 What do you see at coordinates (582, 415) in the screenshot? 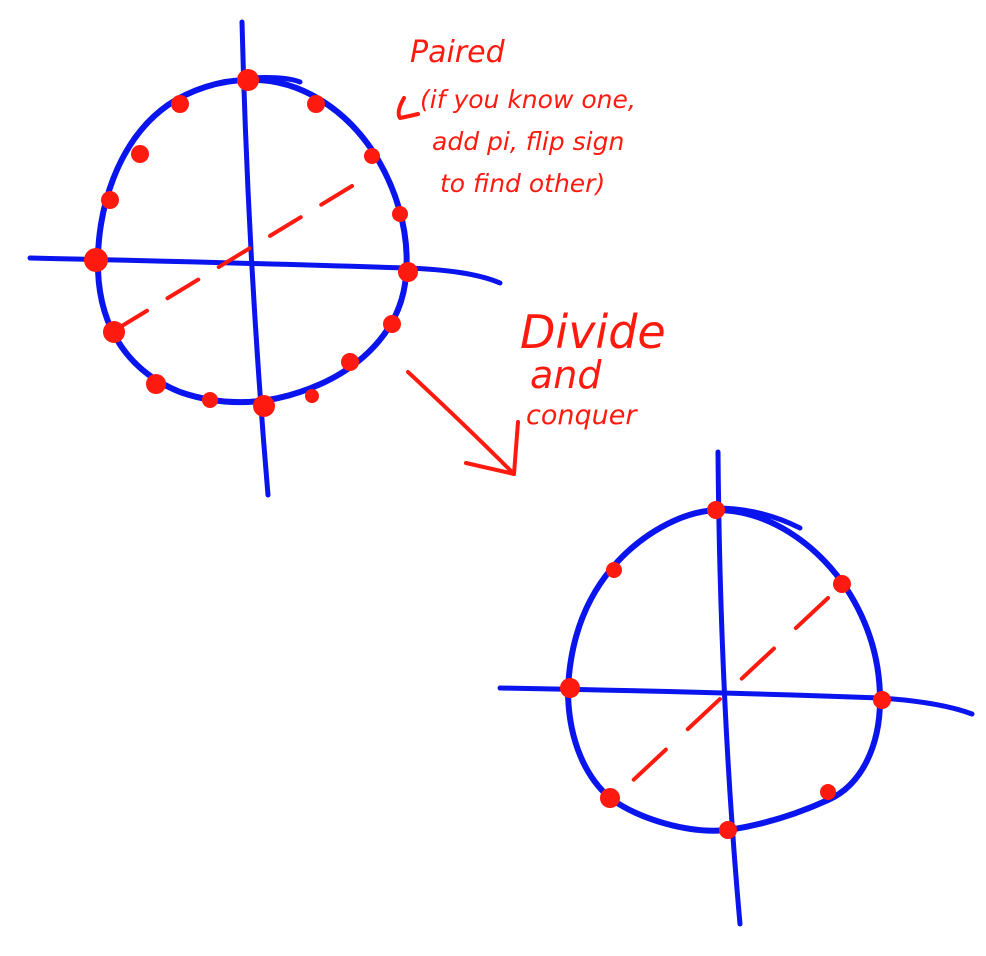
I see `conquer-label: conquer` at bounding box center [582, 415].